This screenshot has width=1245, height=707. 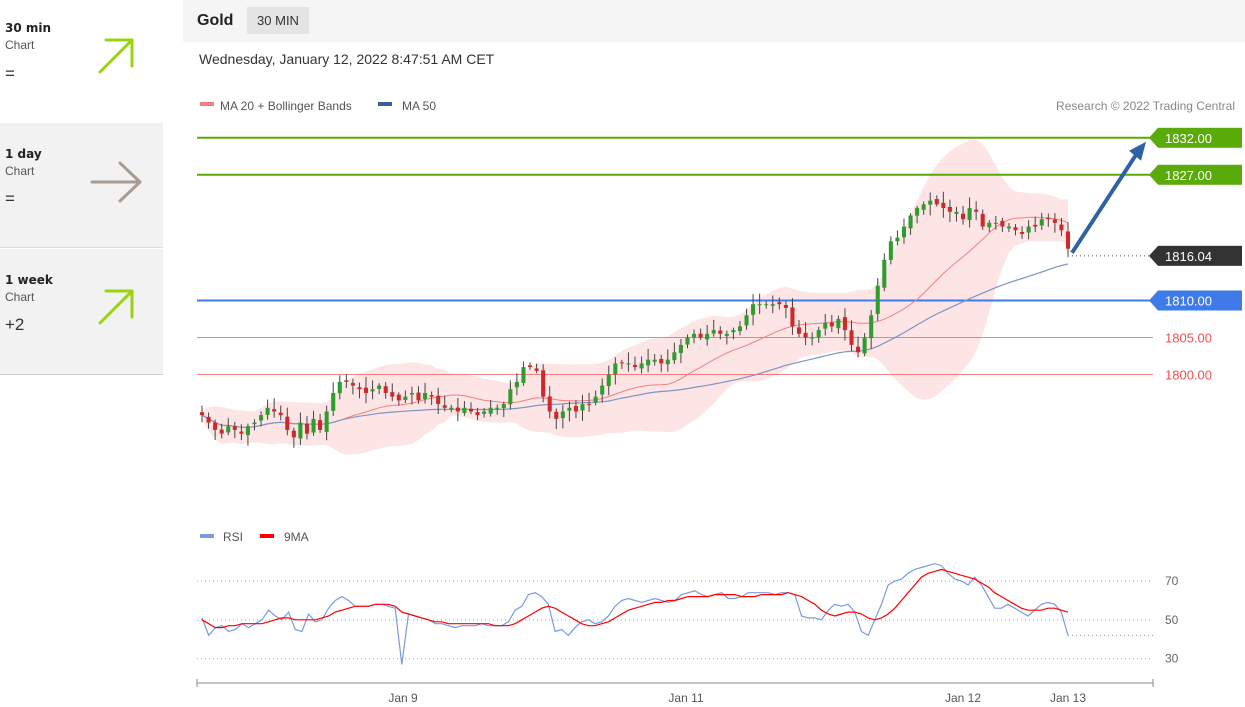 What do you see at coordinates (419, 106) in the screenshot?
I see `ma50-legend-label: MA 50` at bounding box center [419, 106].